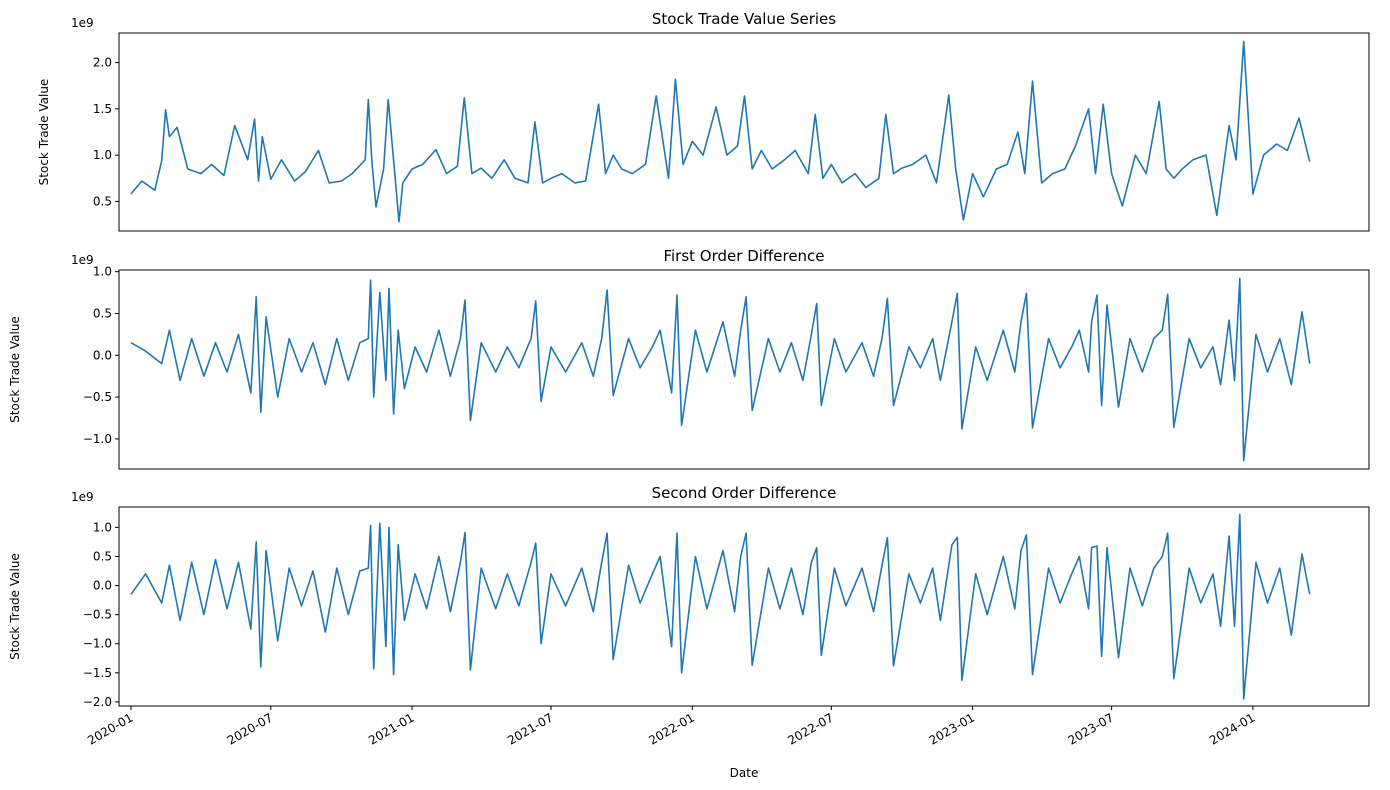 The height and width of the screenshot is (790, 1390). I want to click on x-tick-label: 2021-01, so click(391, 728).